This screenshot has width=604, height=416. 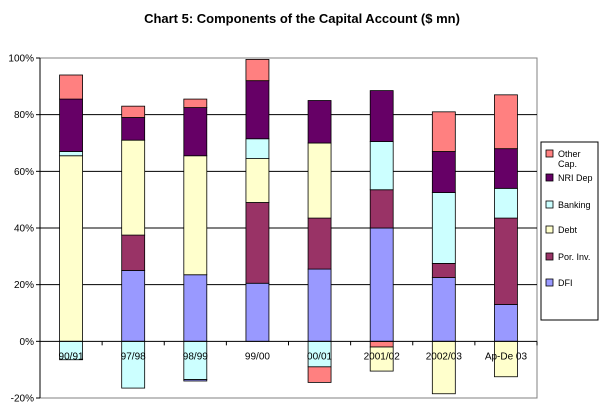 What do you see at coordinates (257, 356) in the screenshot?
I see `x-tick-label: 99/00` at bounding box center [257, 356].